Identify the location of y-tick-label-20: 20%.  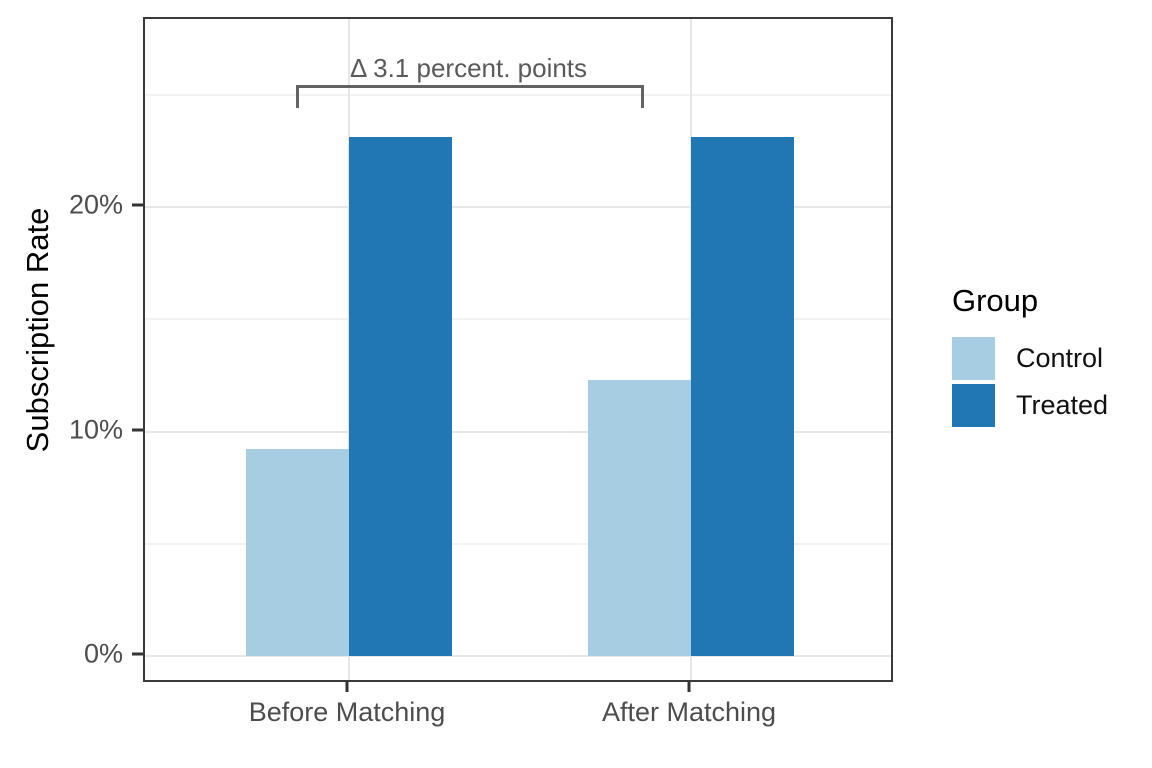
(95, 204).